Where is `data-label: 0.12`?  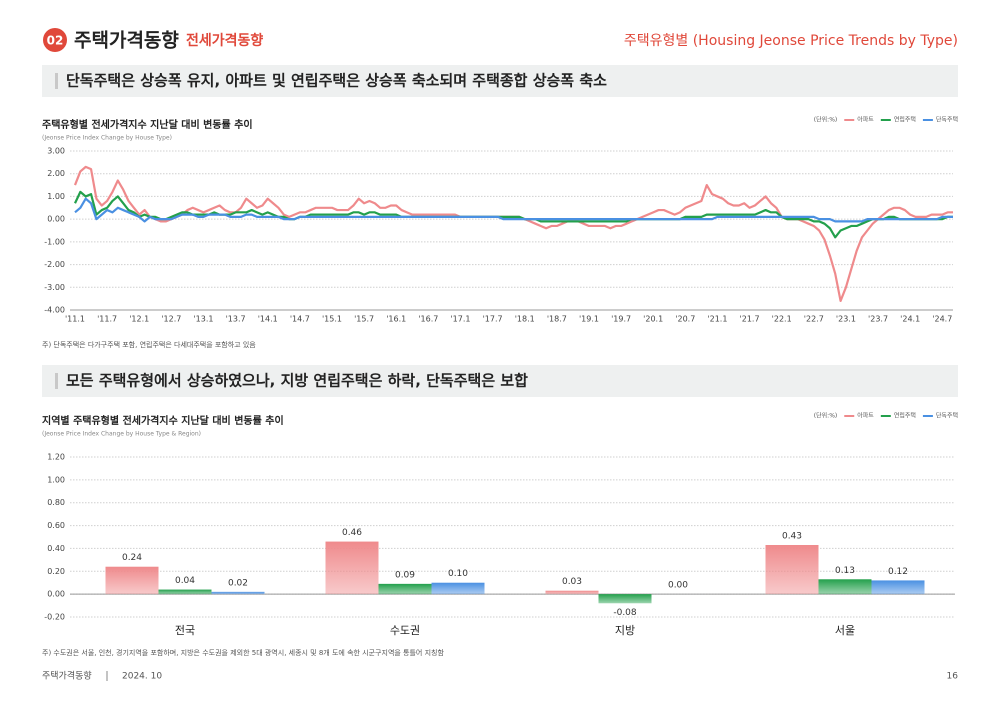 data-label: 0.12 is located at coordinates (898, 572).